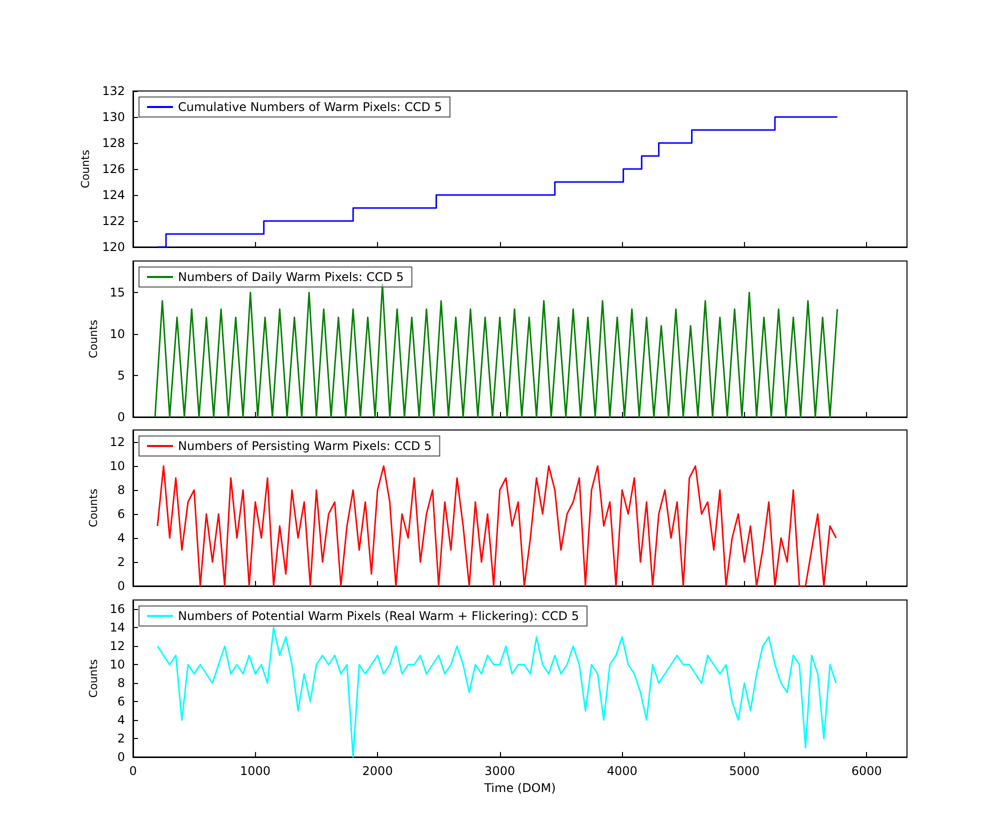 This screenshot has width=1000, height=832. What do you see at coordinates (744, 771) in the screenshot?
I see `x-tick-label: 5000` at bounding box center [744, 771].